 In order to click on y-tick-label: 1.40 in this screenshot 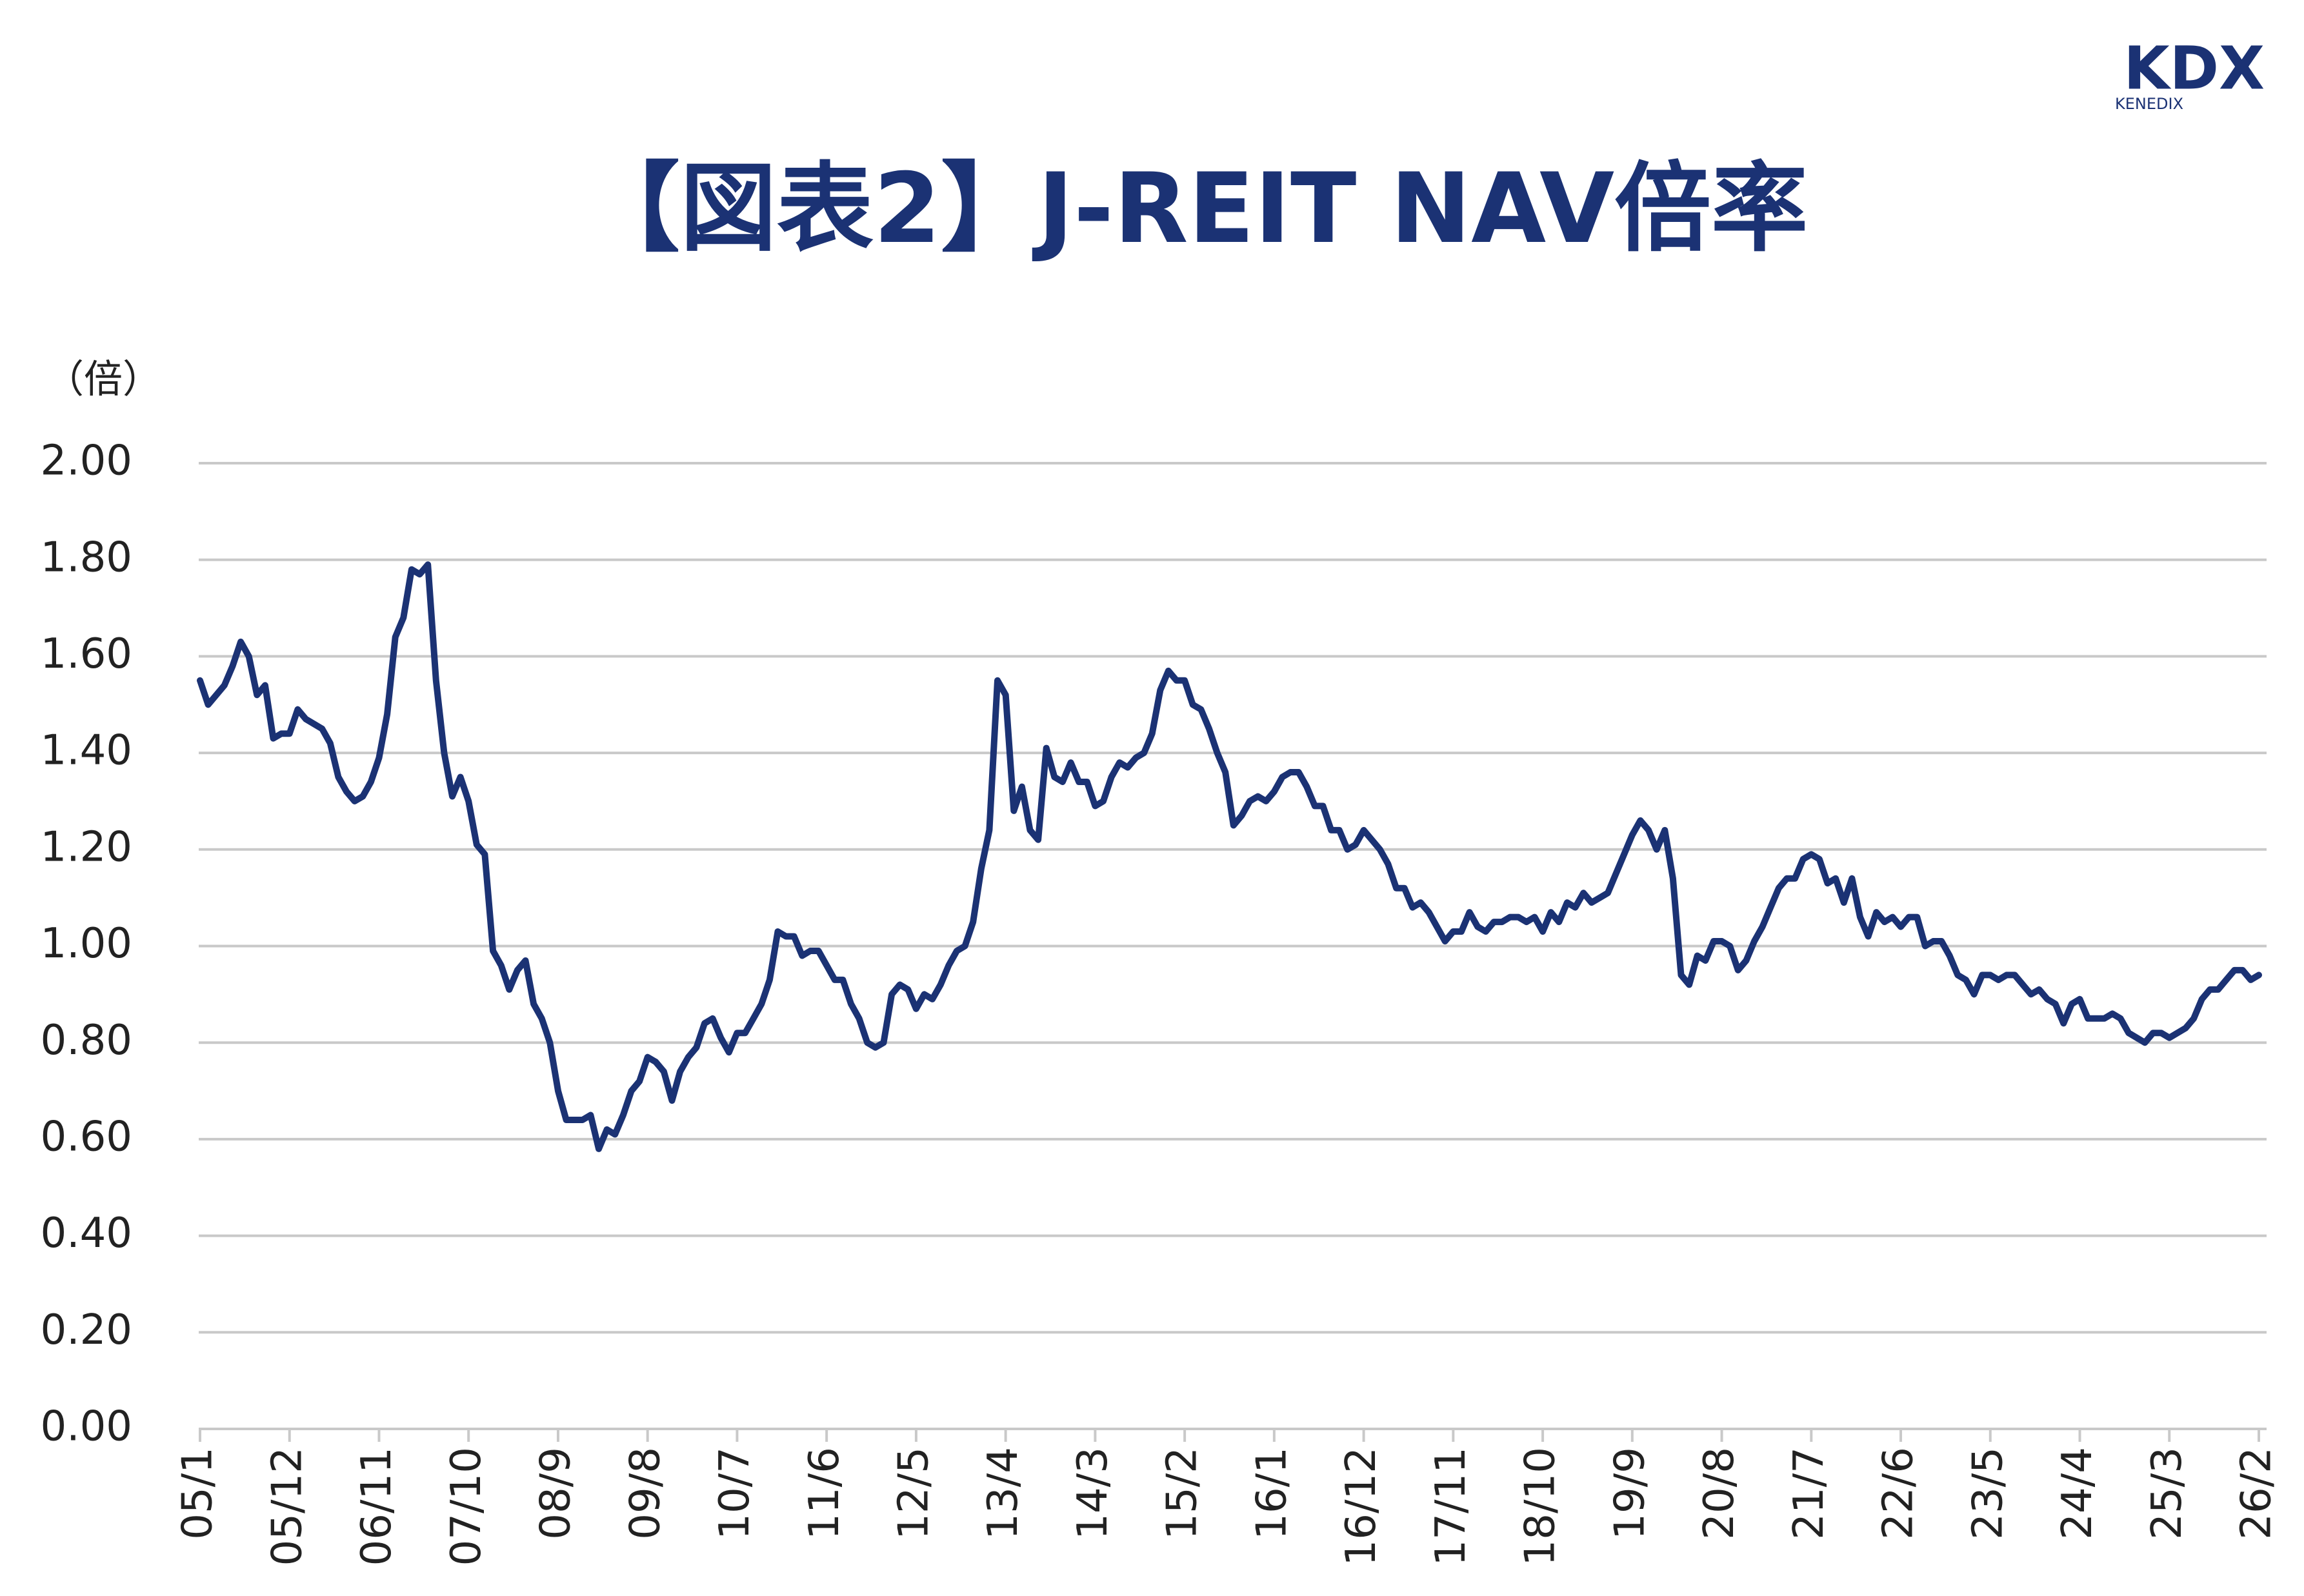, I will do `click(87, 751)`.